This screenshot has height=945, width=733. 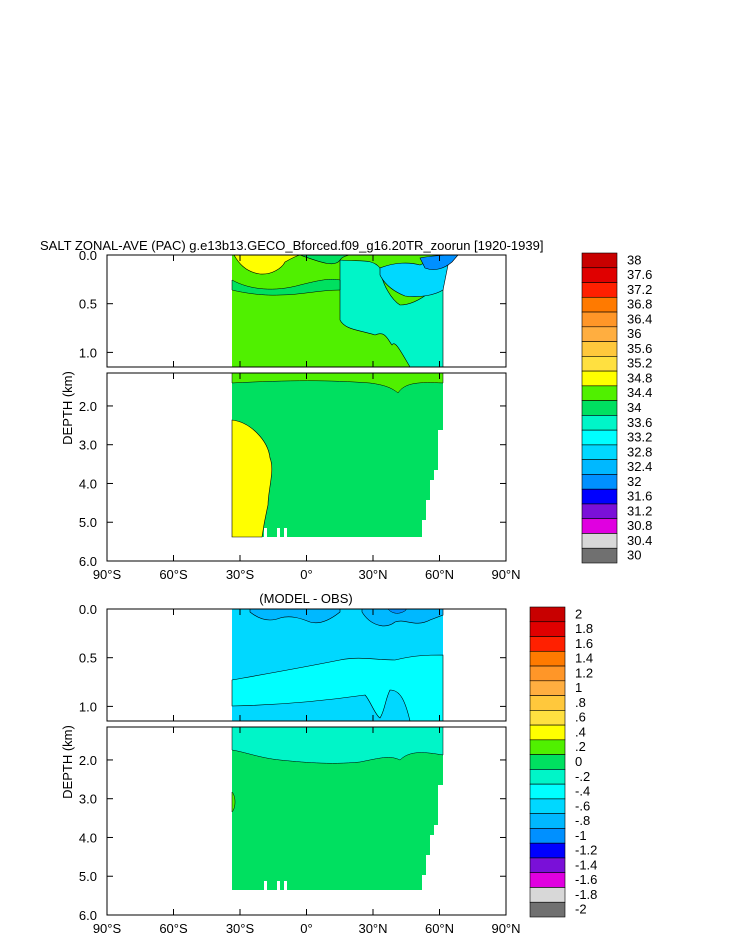 I want to click on colorbar-label: 36, so click(x=634, y=333).